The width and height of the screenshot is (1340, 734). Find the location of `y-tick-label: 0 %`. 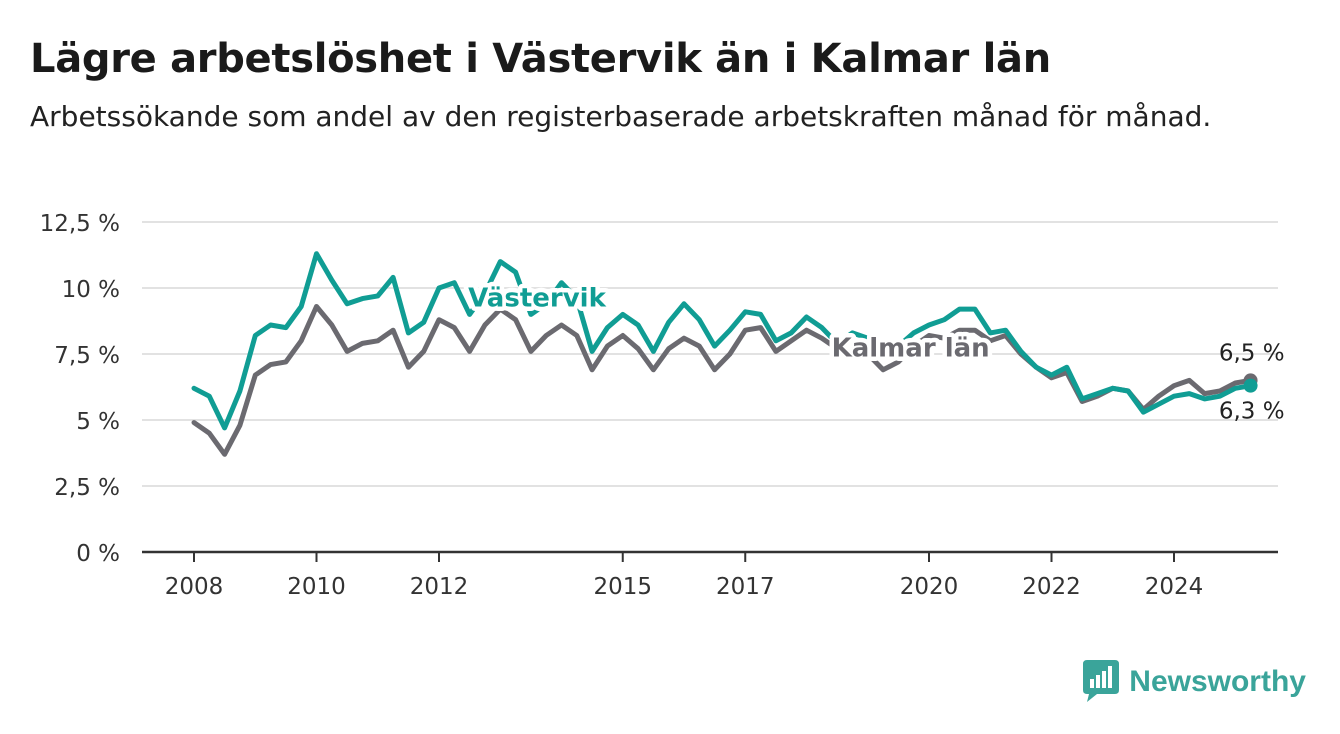

y-tick-label: 0 % is located at coordinates (98, 554).